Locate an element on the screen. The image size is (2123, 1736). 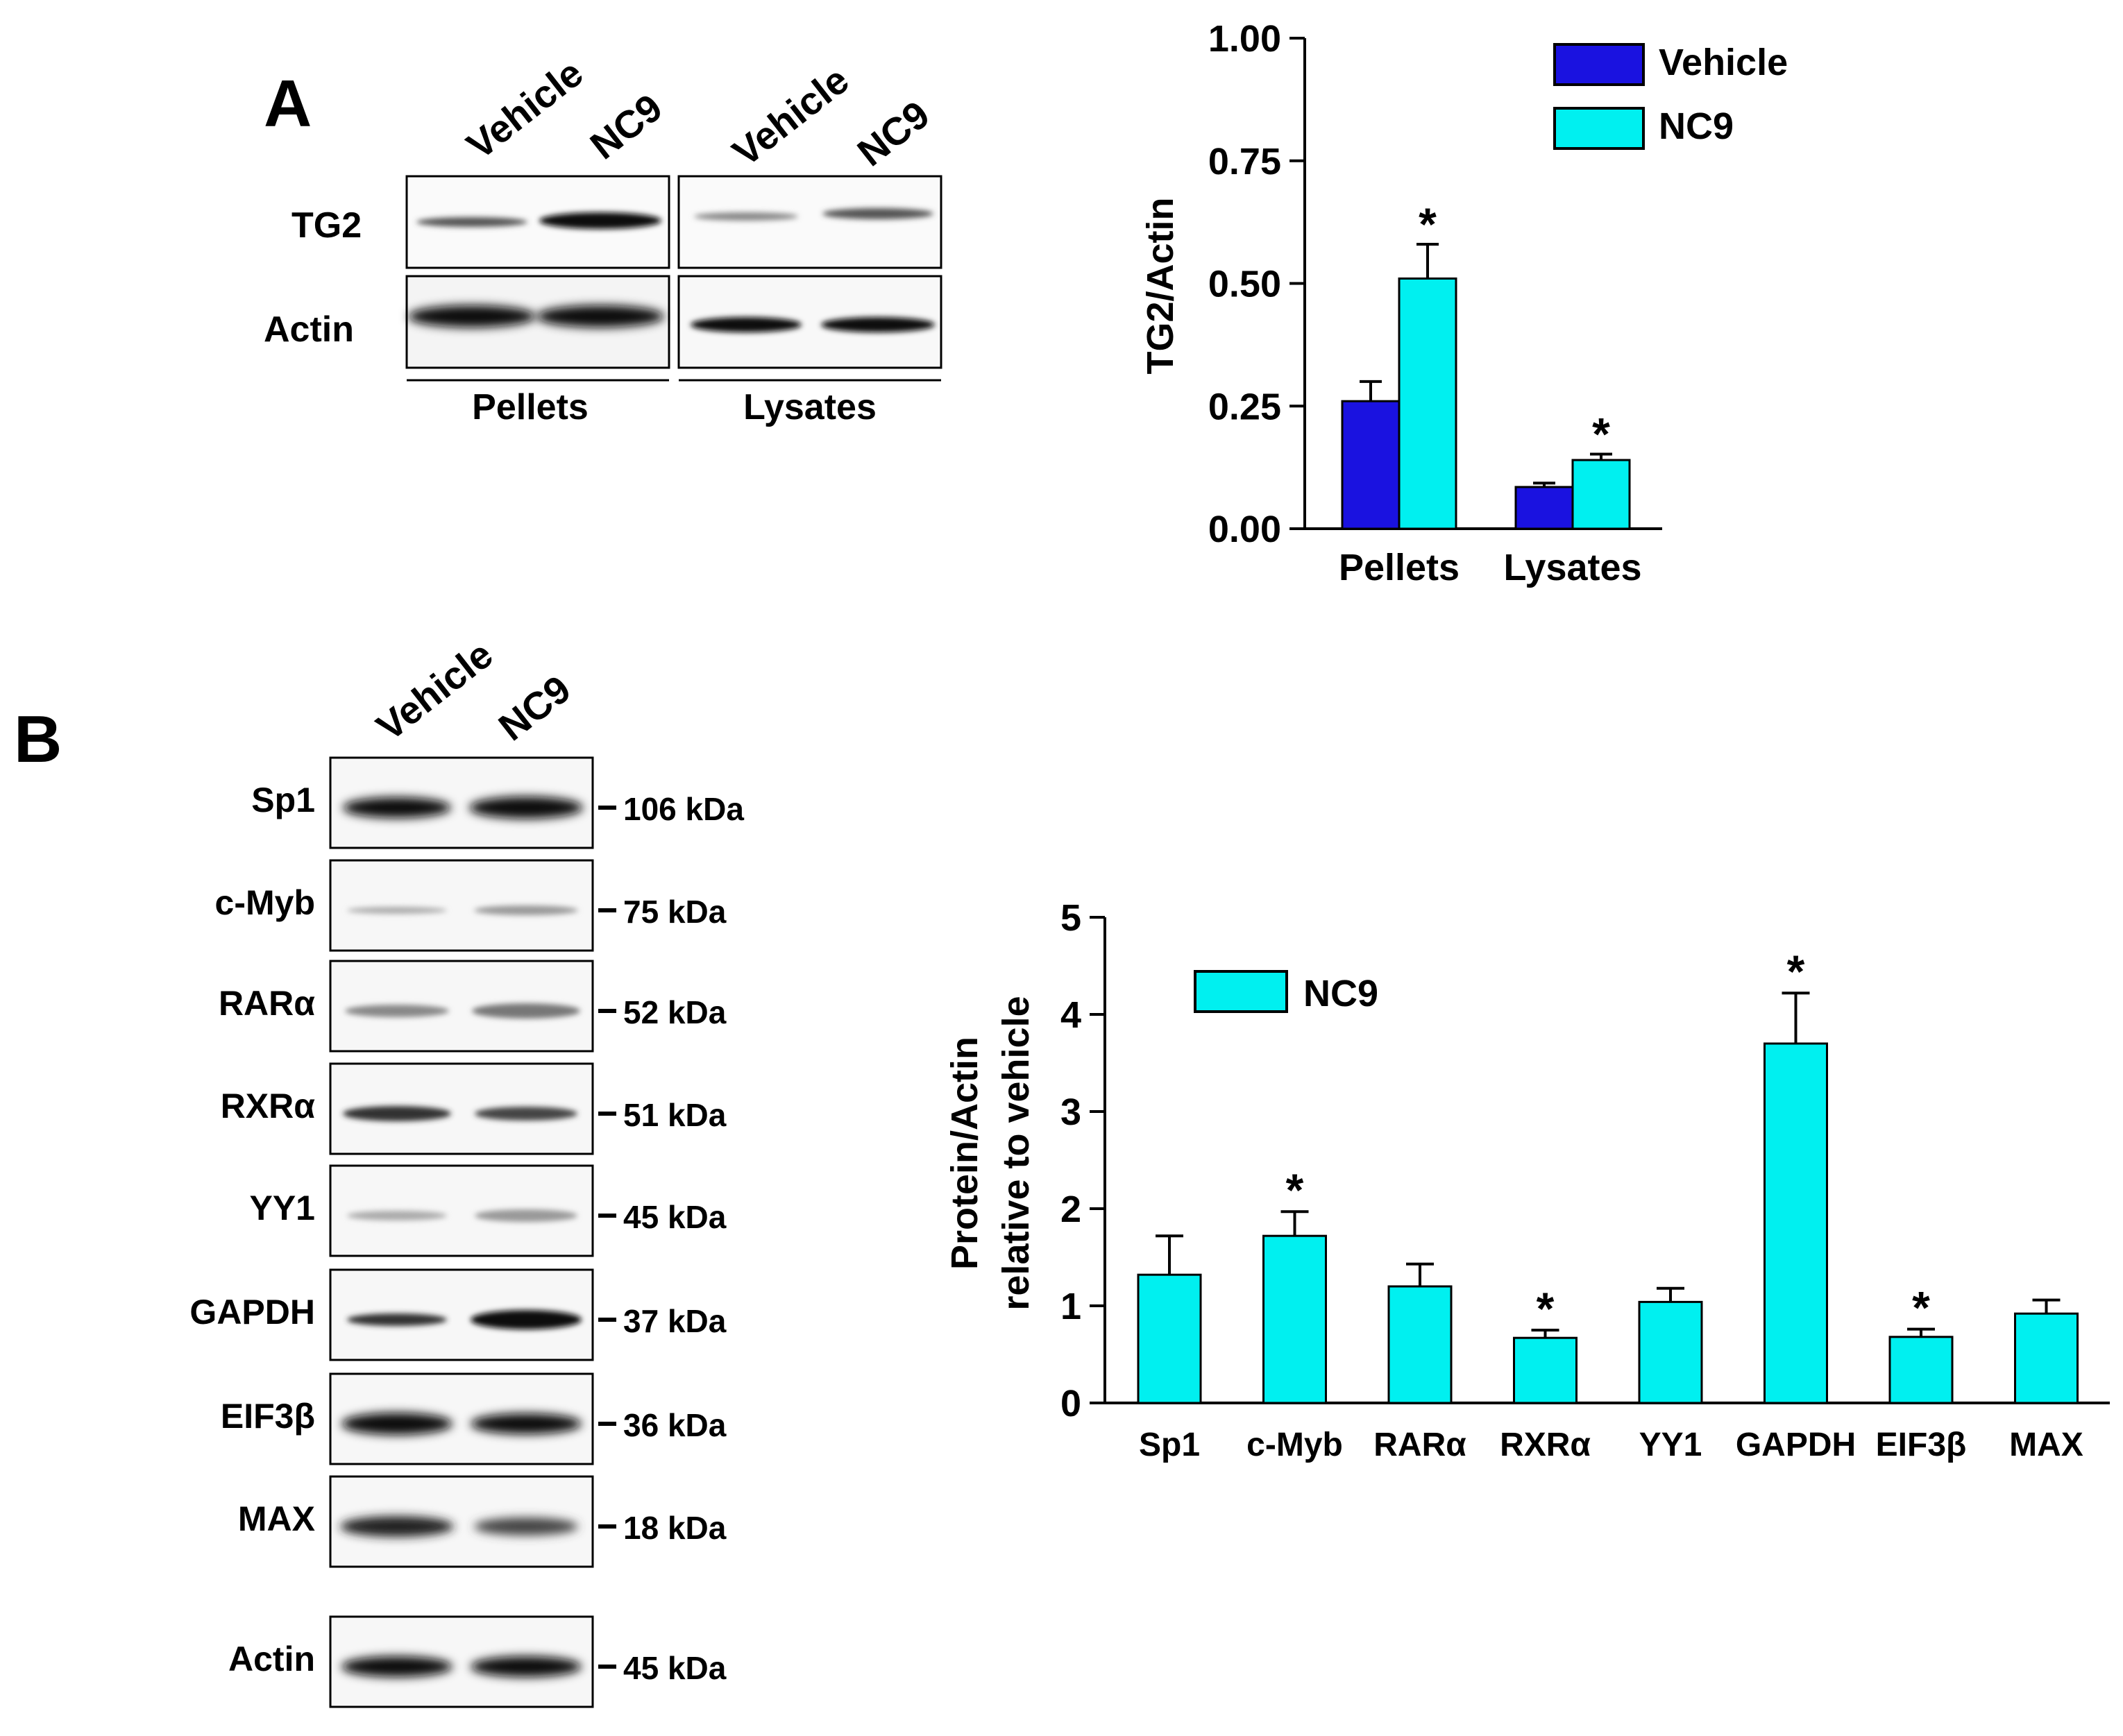
row-label-c-myb: c-Myb is located at coordinates (265, 902).